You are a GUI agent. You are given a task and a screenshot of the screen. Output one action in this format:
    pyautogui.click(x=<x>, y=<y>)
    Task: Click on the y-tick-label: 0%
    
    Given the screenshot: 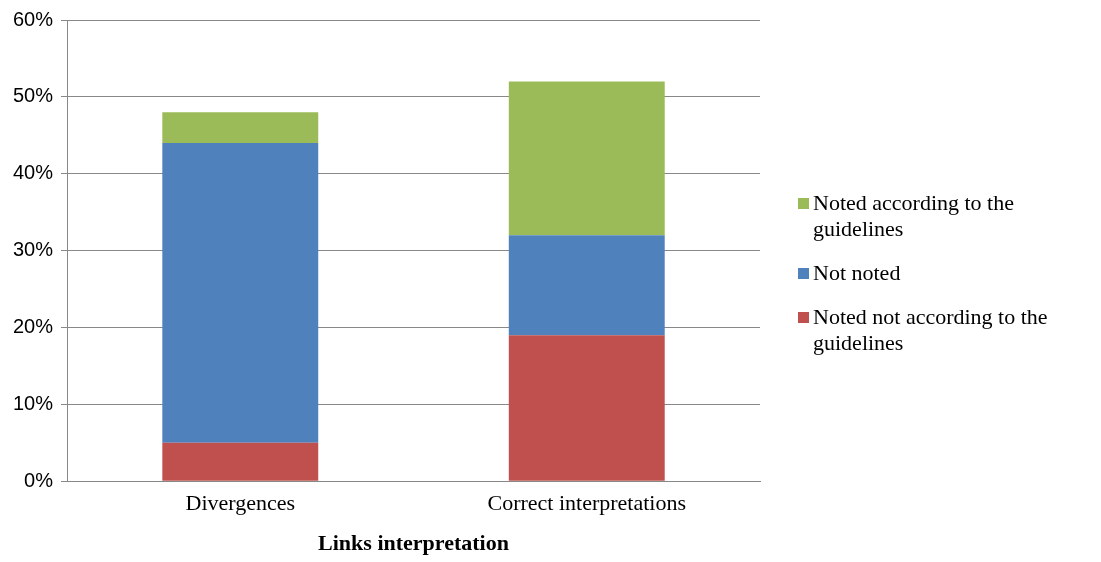 What is the action you would take?
    pyautogui.click(x=39, y=479)
    